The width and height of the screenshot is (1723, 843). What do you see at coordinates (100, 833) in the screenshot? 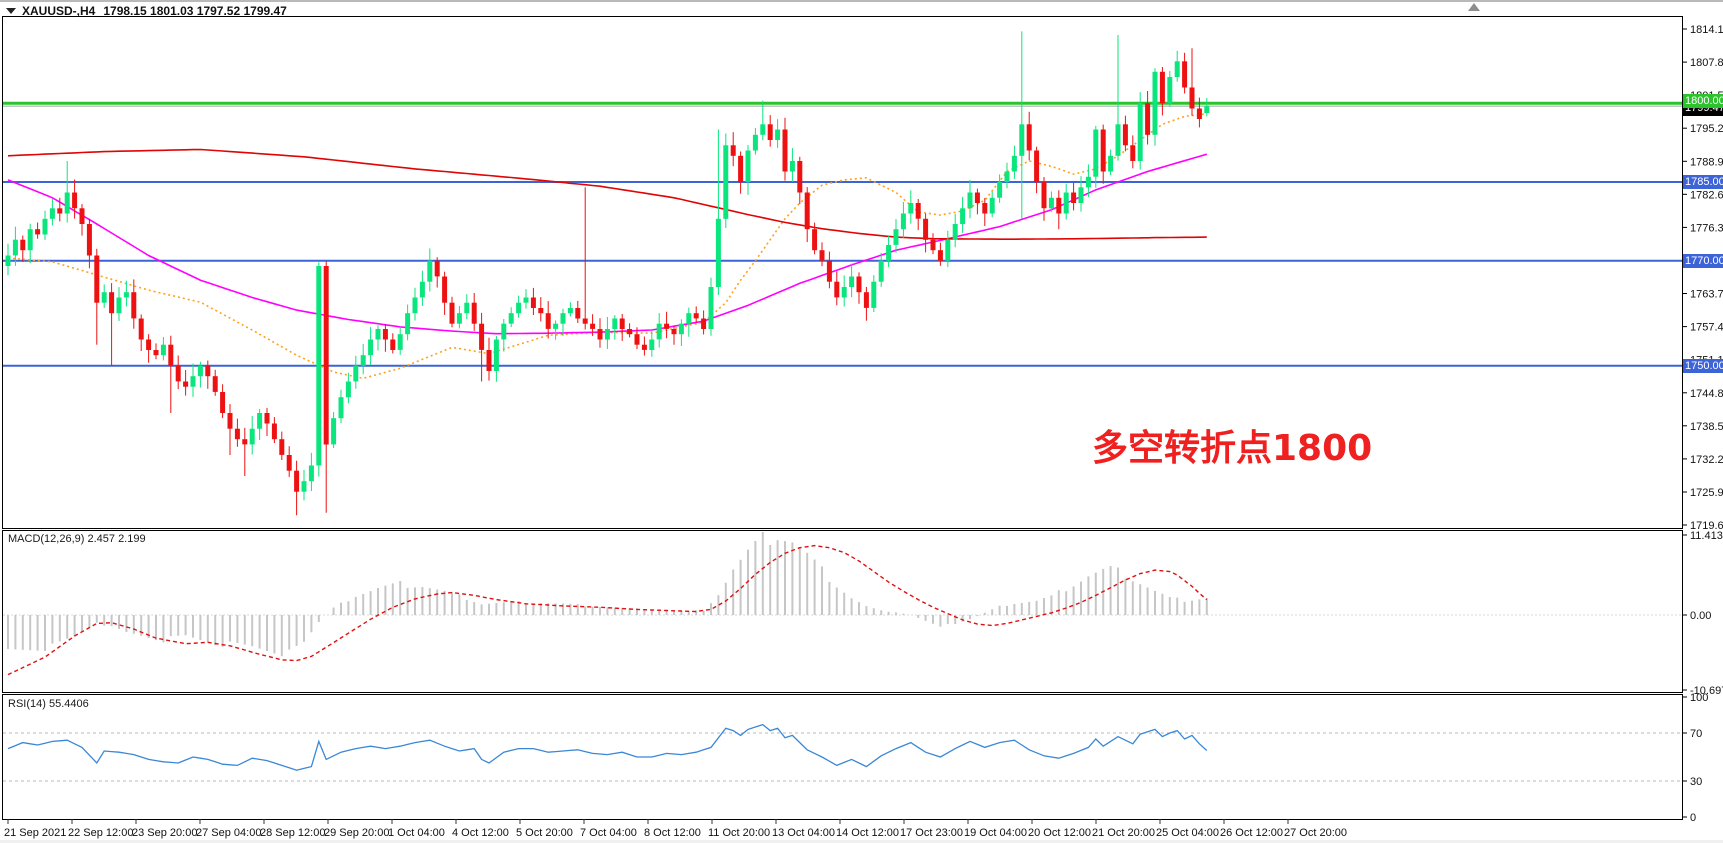
I see `time-tick-label: 22 Sep 12:00` at bounding box center [100, 833].